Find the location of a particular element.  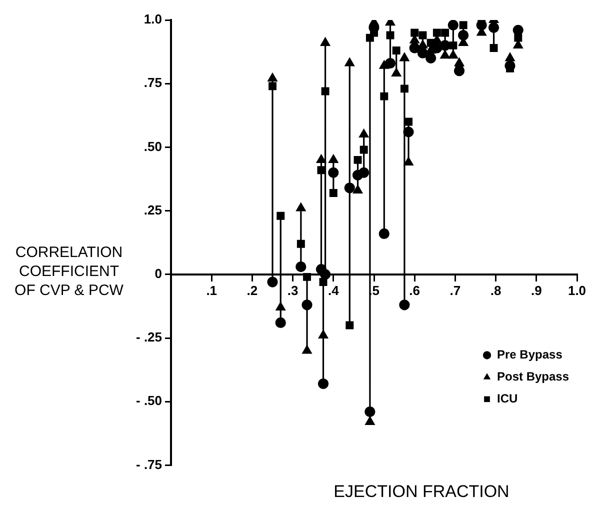

x-tick-label: .3 is located at coordinates (292, 290).